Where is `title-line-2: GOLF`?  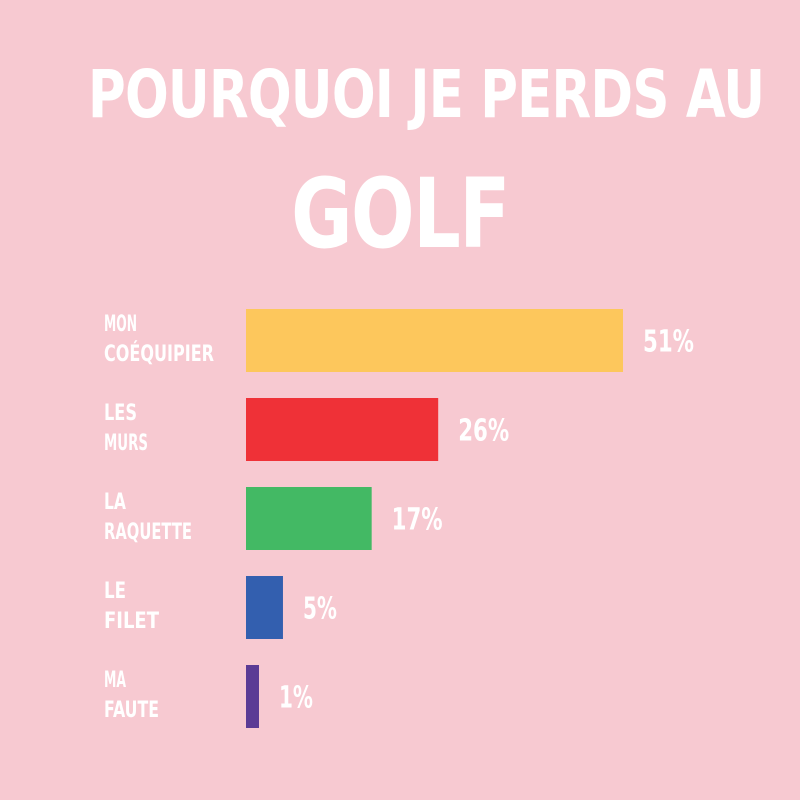
title-line-2: GOLF is located at coordinates (400, 214).